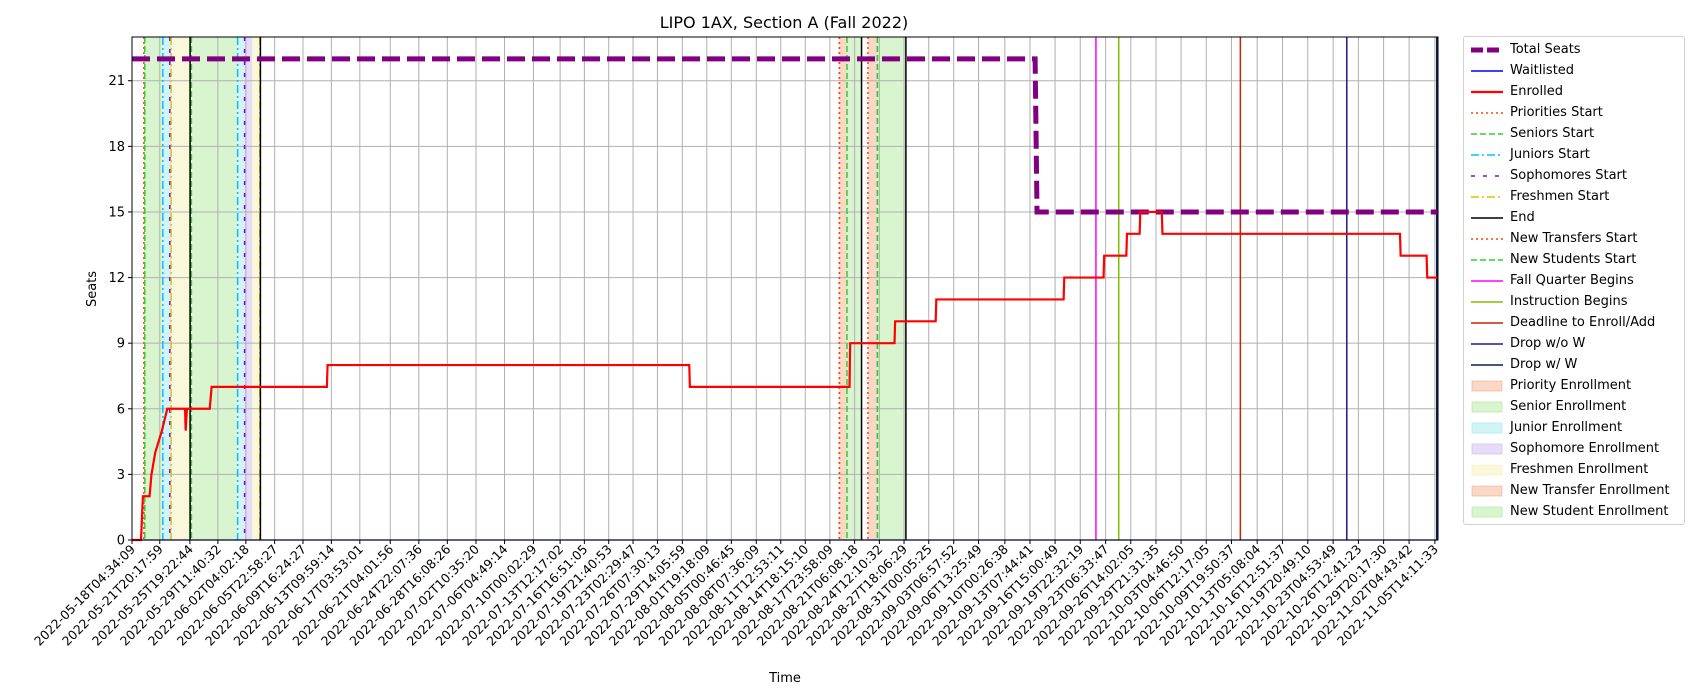 The image size is (1700, 700). What do you see at coordinates (1585, 448) in the screenshot?
I see `legend-label: Sophomore Enrollment` at bounding box center [1585, 448].